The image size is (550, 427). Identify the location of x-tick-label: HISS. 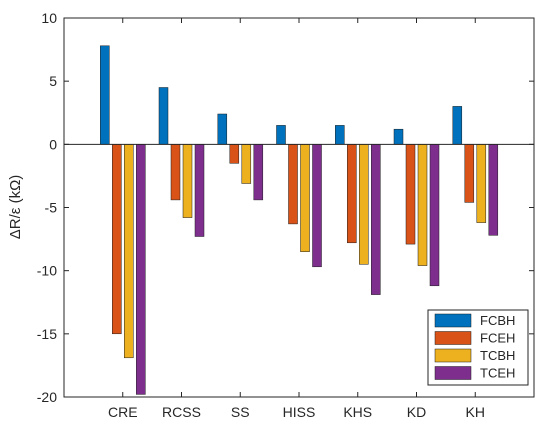
(299, 412).